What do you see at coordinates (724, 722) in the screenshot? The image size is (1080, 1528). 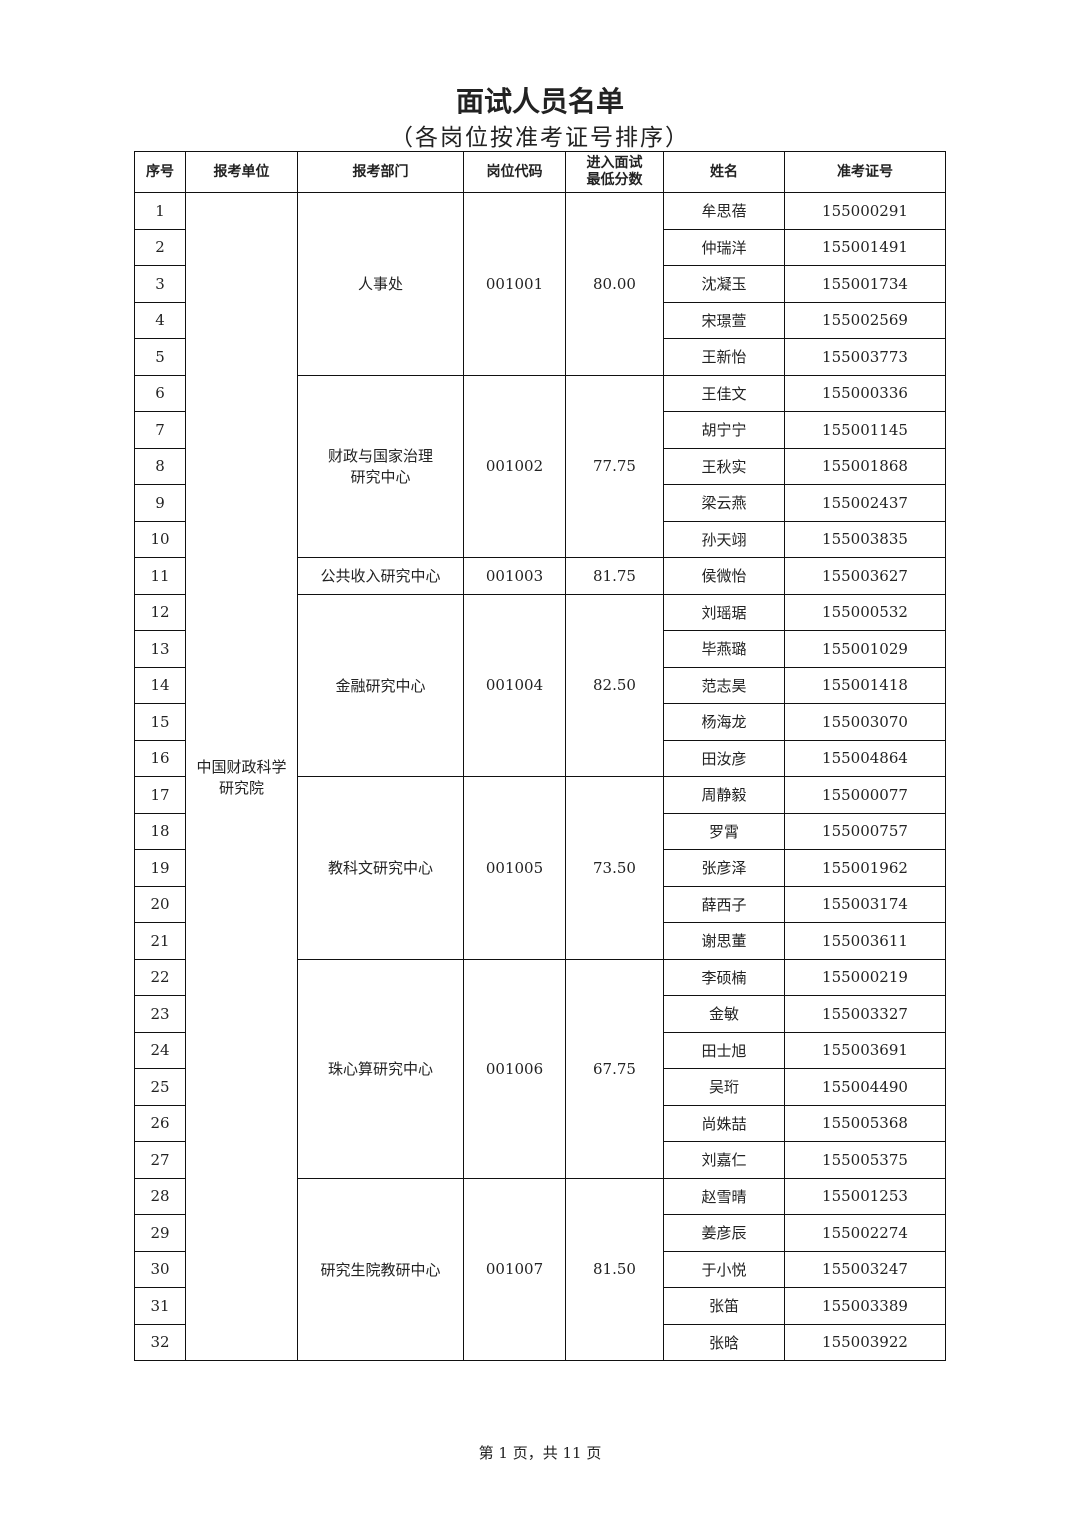 I see `name-cell: 杨海龙` at bounding box center [724, 722].